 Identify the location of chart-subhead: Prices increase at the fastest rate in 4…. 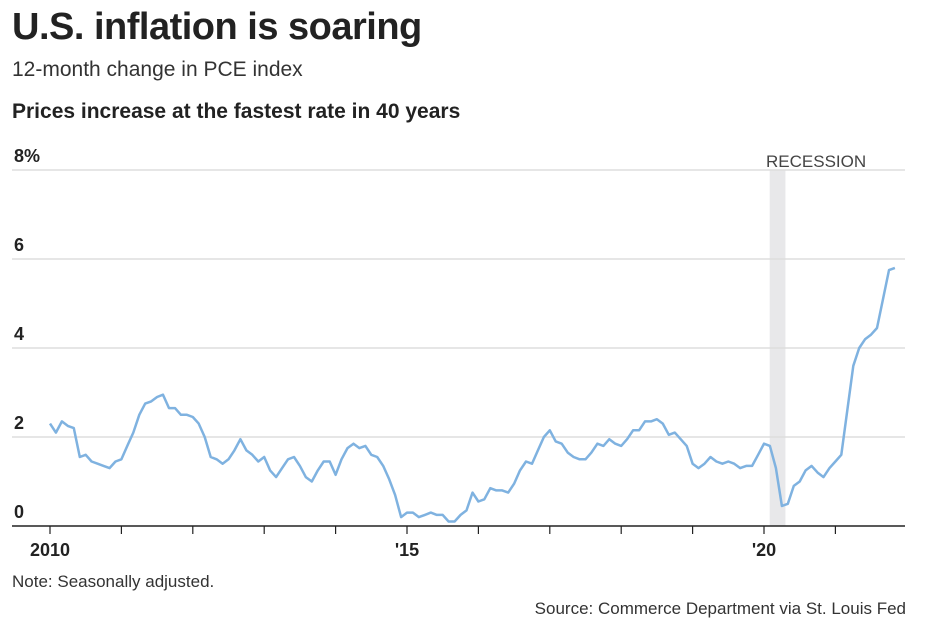
(236, 111).